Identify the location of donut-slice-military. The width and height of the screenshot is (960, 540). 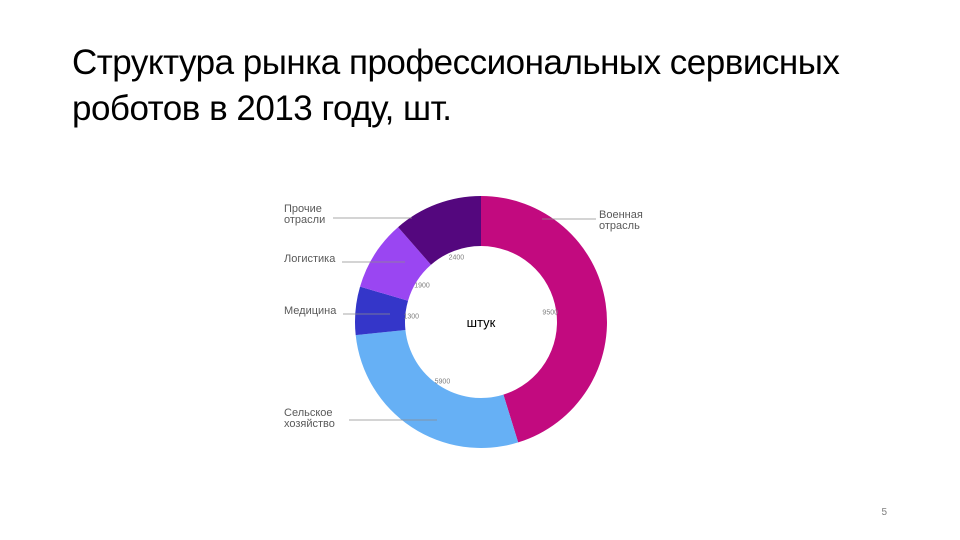
(544, 319).